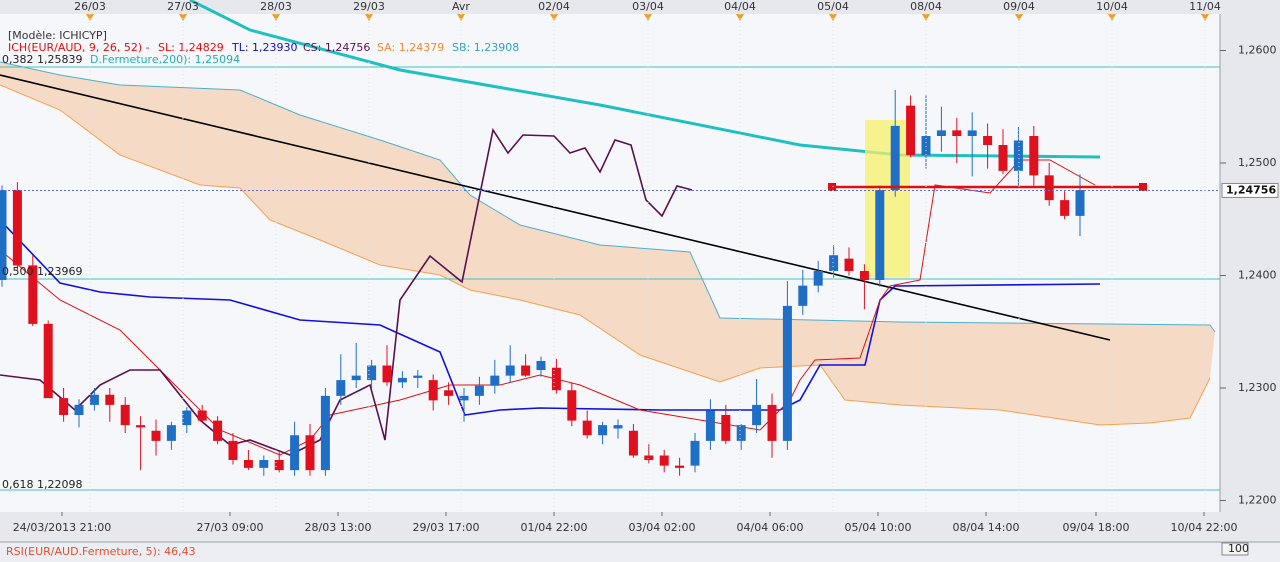  I want to click on highlight, so click(887, 199).